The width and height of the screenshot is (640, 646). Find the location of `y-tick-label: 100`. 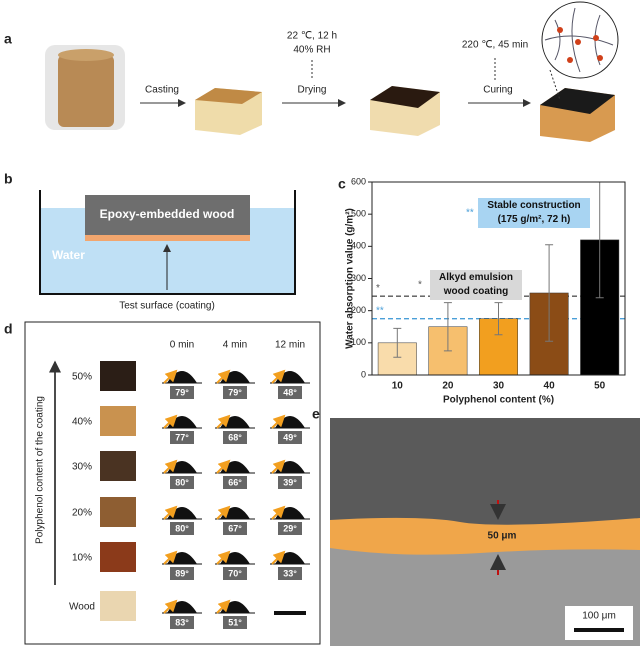

y-tick-label: 100 is located at coordinates (358, 342).